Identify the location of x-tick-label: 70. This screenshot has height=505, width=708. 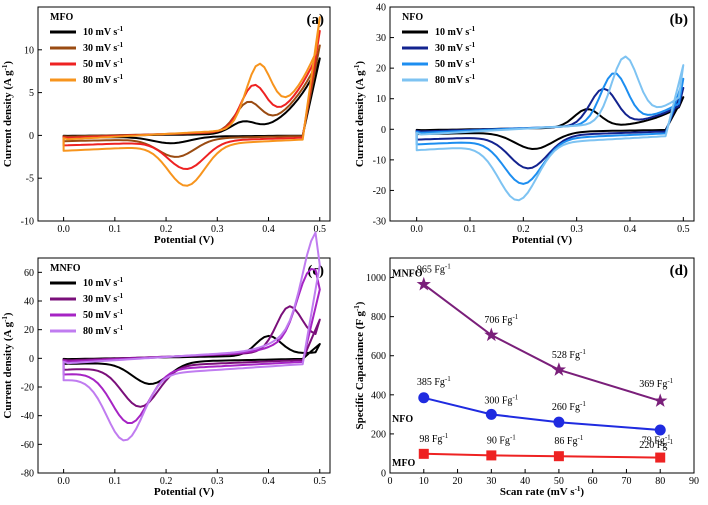
(626, 481).